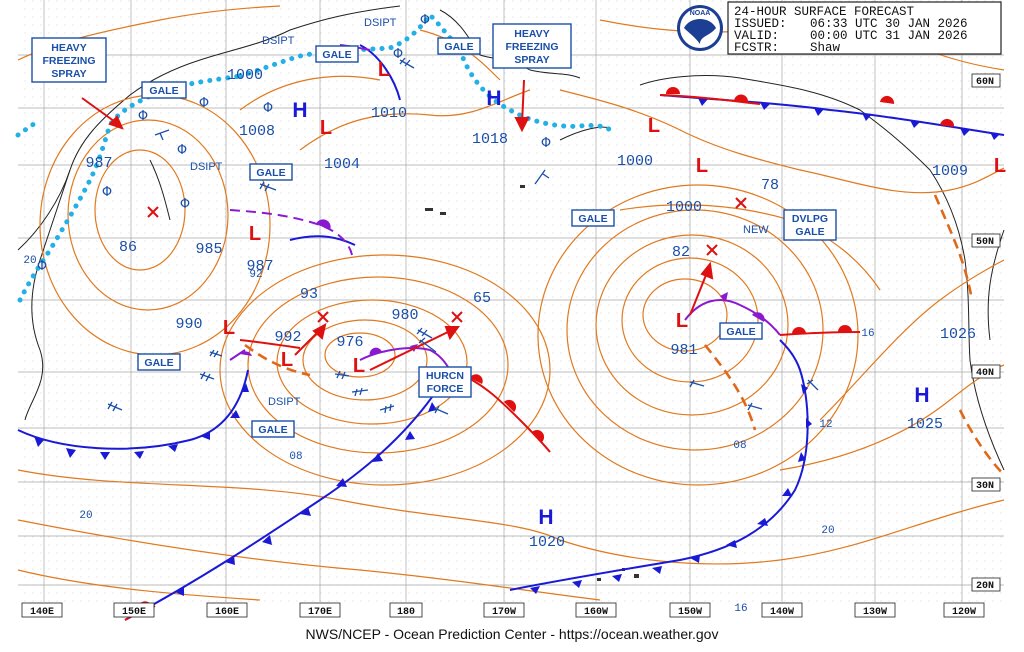 The width and height of the screenshot is (1024, 652). What do you see at coordinates (825, 425) in the screenshot?
I see `isobar-label: 12` at bounding box center [825, 425].